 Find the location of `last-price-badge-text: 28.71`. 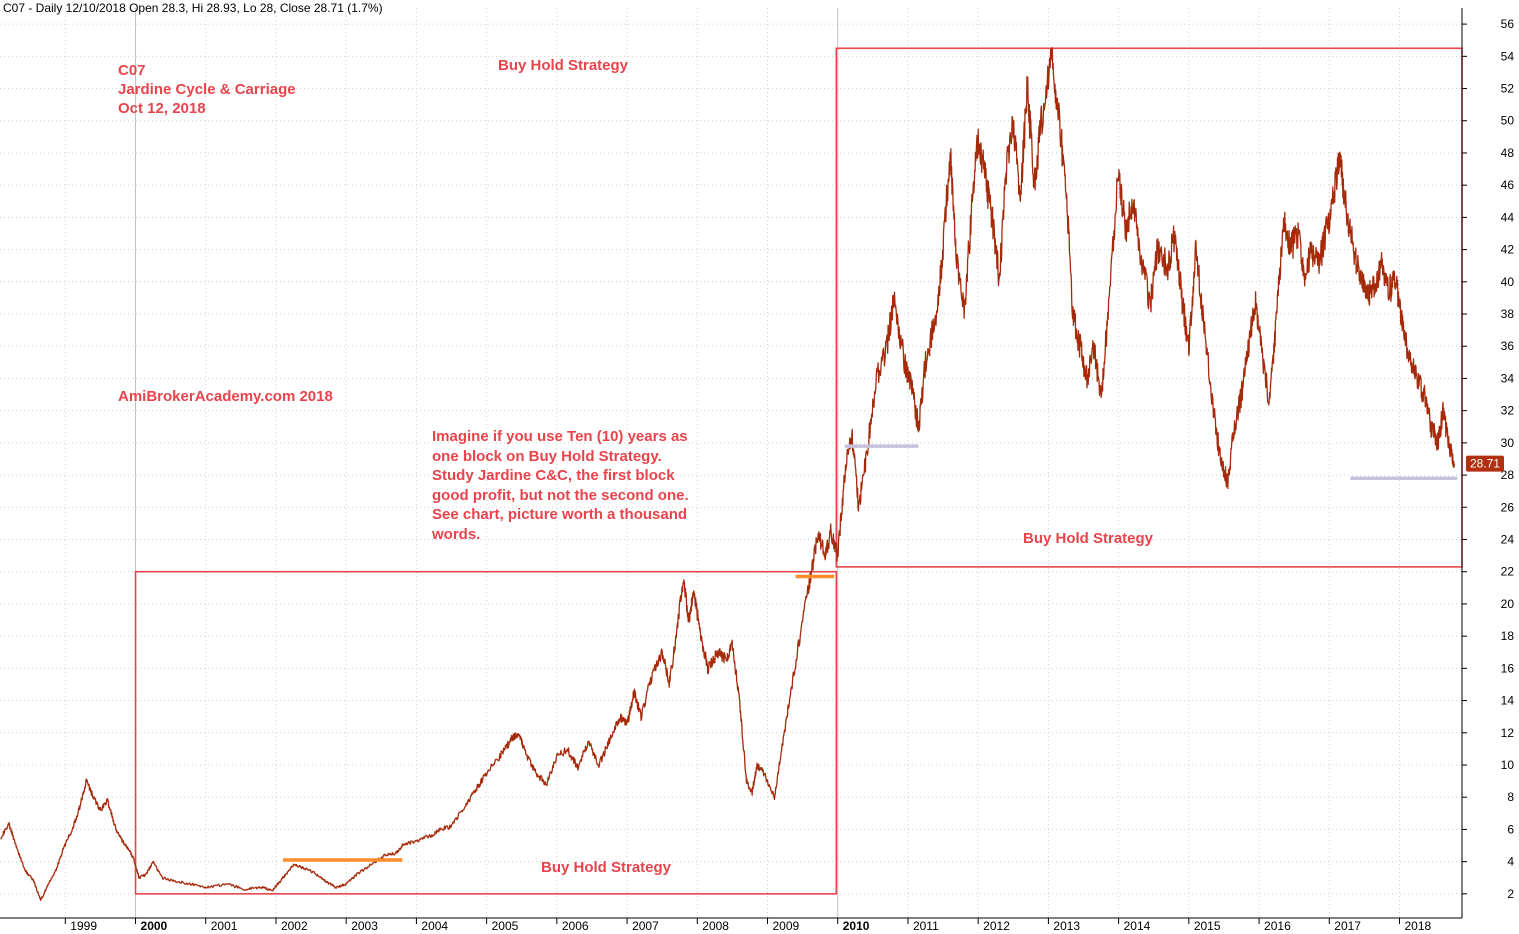

last-price-badge-text: 28.71 is located at coordinates (1485, 464).